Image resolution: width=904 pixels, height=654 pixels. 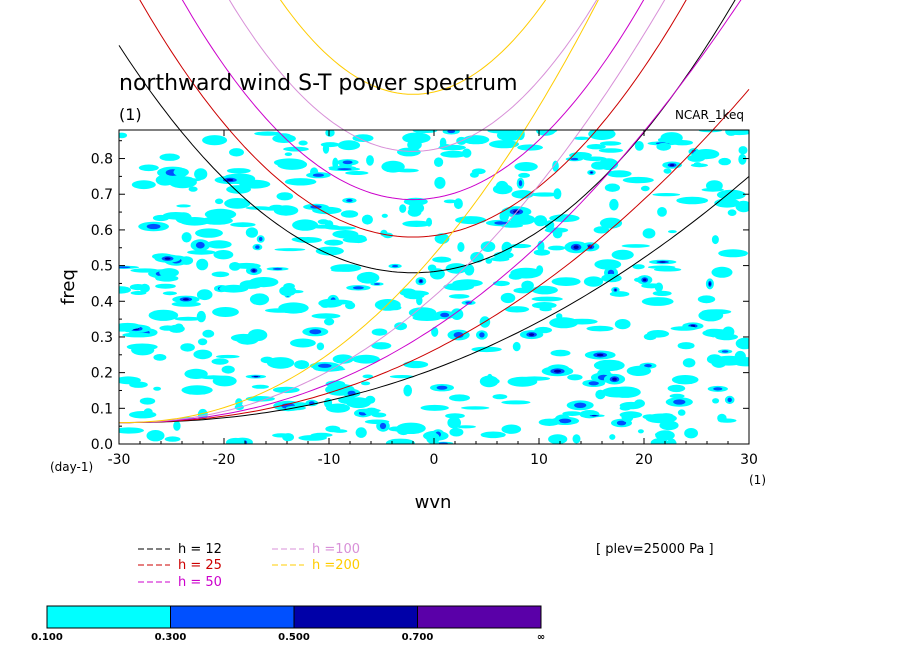 I want to click on plev-annotation: [ plev=25000 Pa ], so click(x=655, y=549).